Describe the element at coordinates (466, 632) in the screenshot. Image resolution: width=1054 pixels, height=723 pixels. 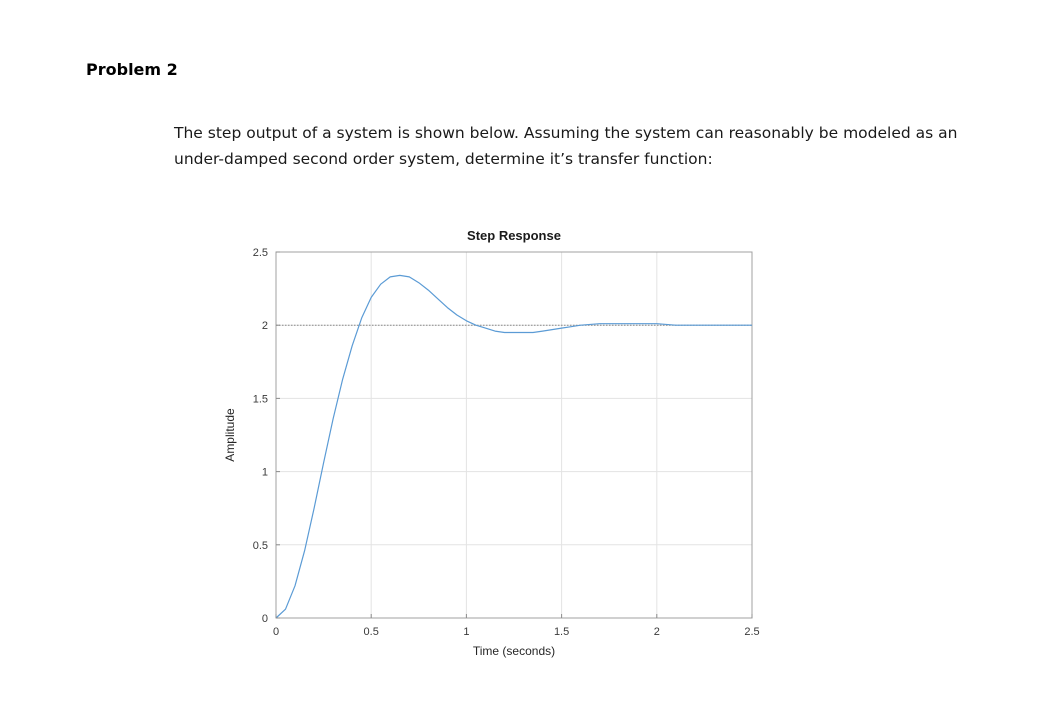
I see `x-tick-label: 1` at that location.